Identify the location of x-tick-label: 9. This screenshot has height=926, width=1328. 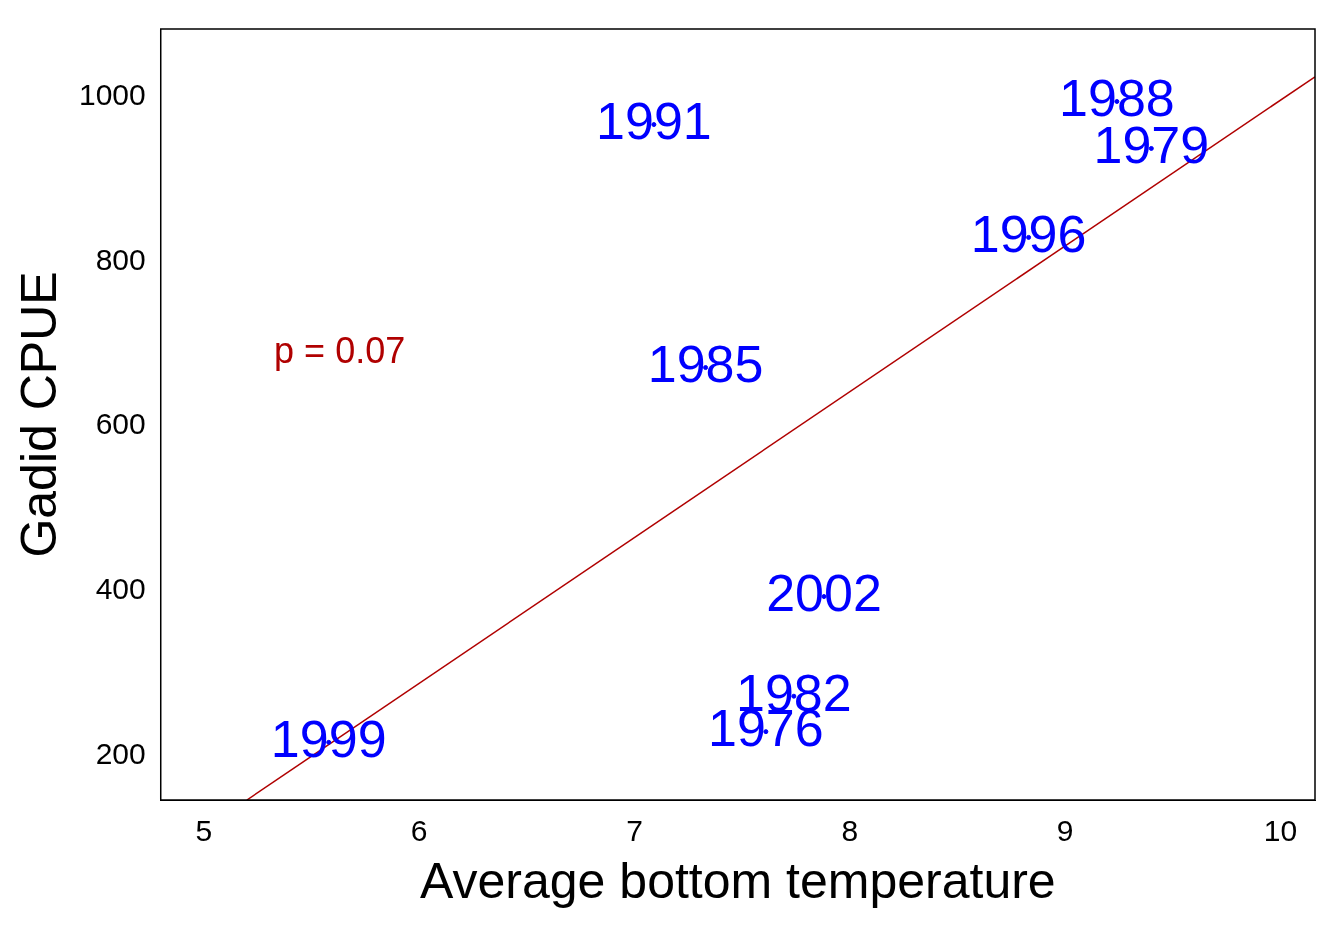
(1065, 831).